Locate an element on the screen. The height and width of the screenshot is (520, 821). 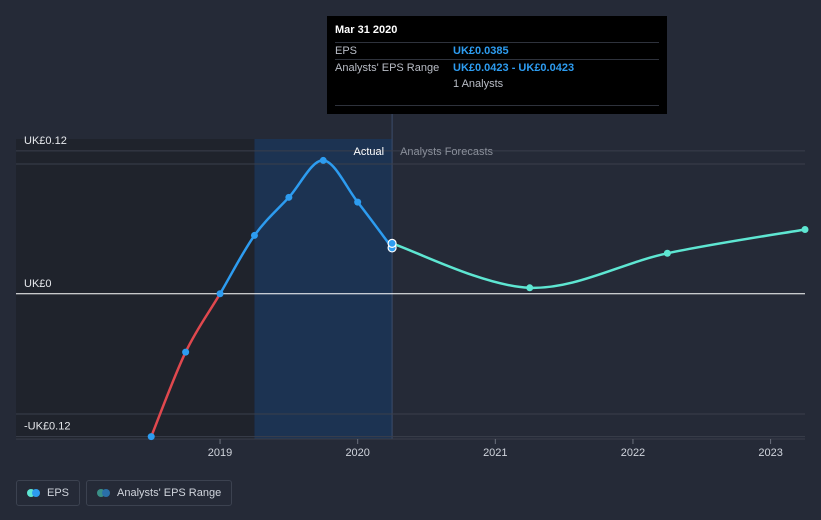
eps-swatch-icon is located at coordinates (34, 493).